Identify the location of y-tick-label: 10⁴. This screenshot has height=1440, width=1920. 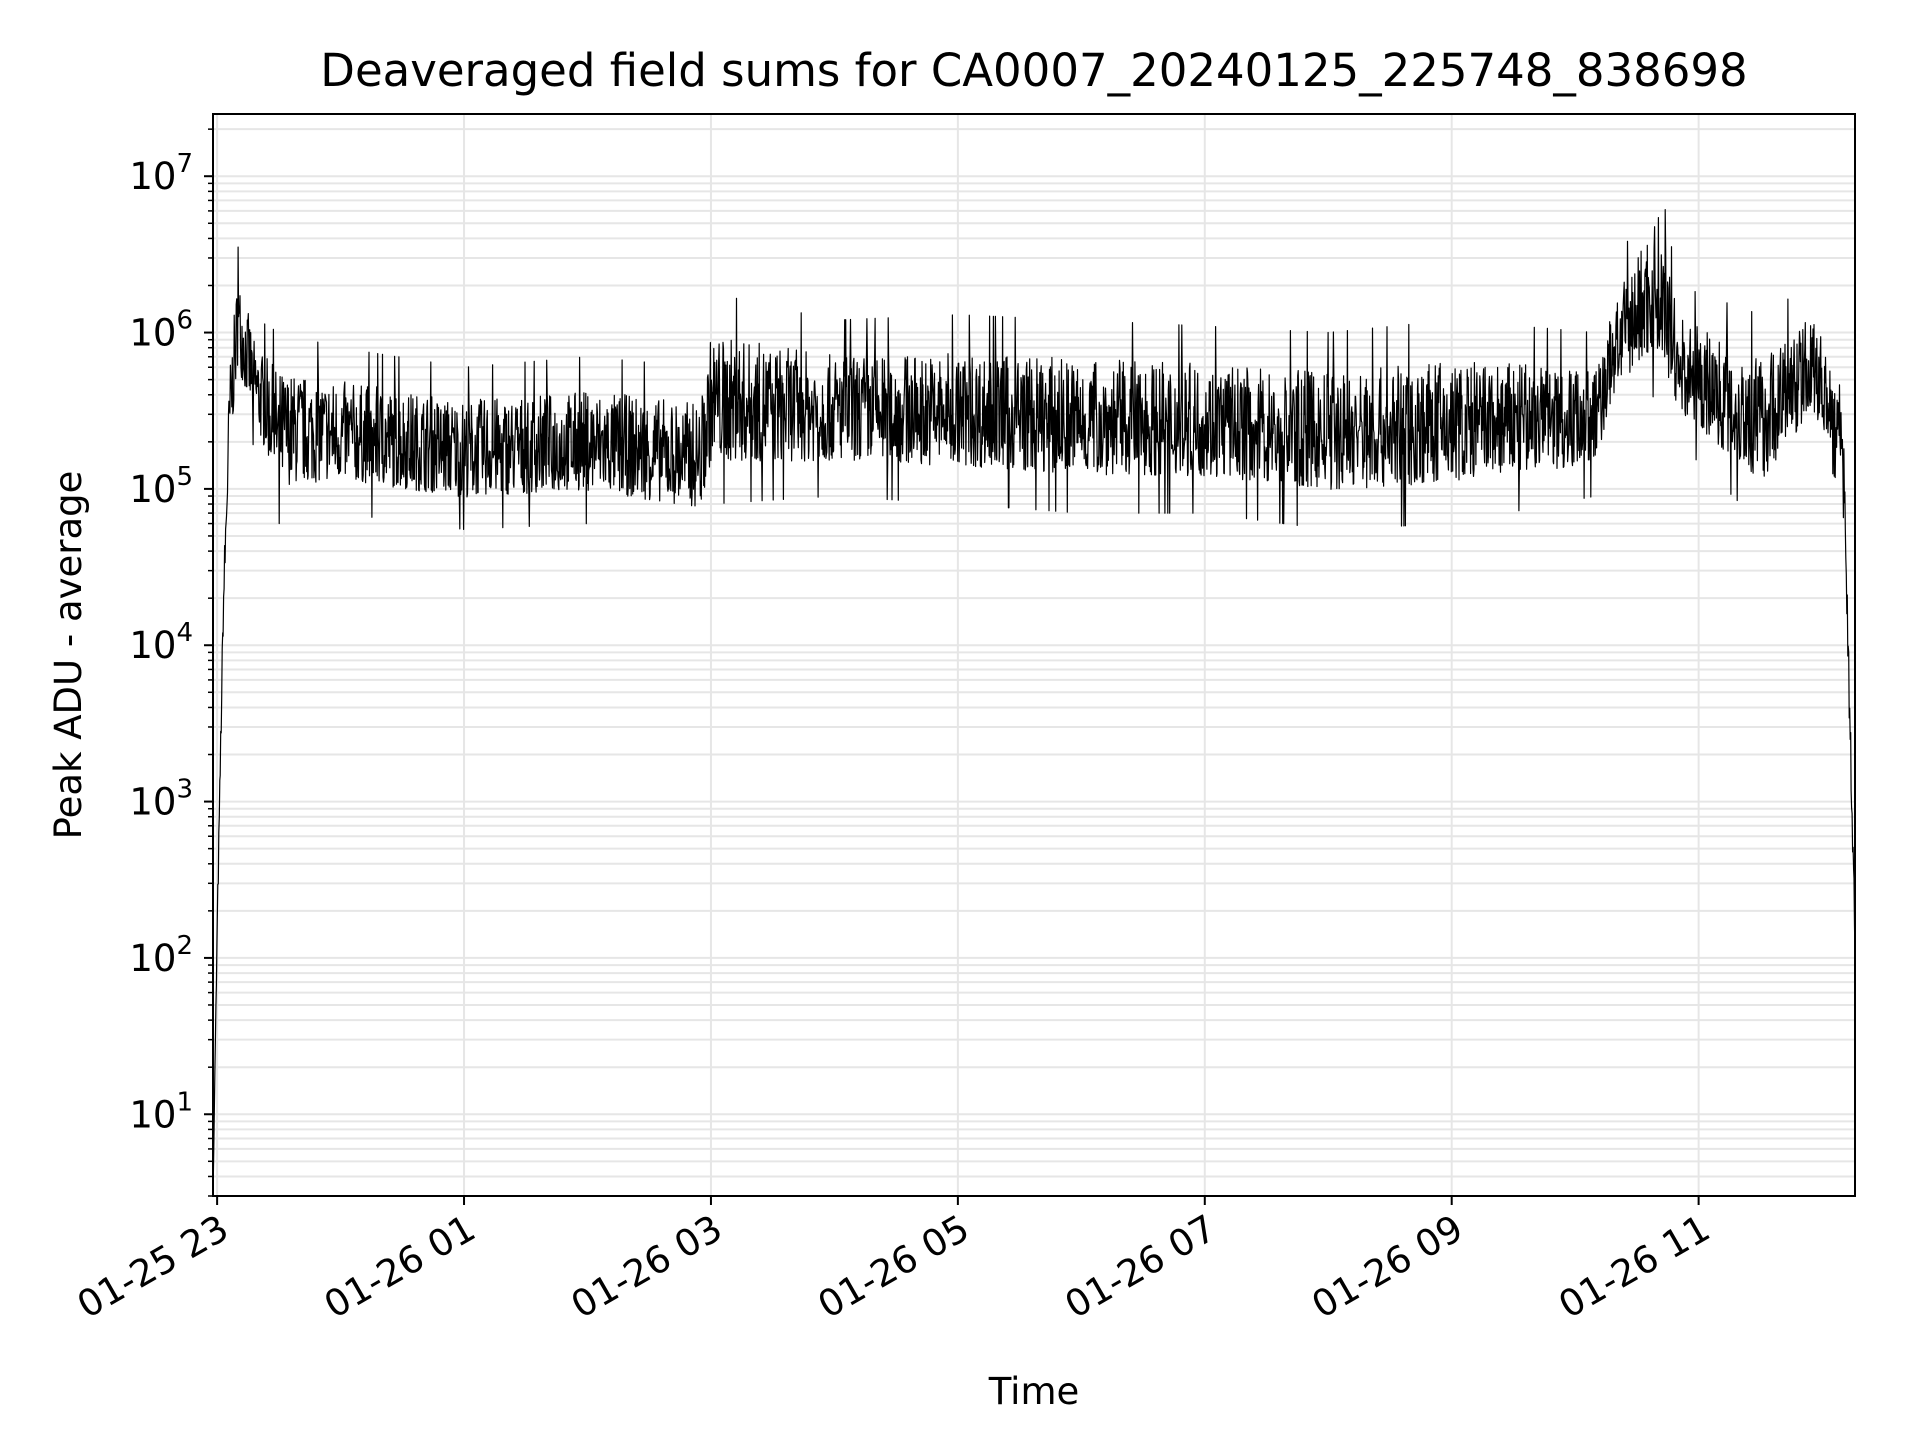
(161, 642).